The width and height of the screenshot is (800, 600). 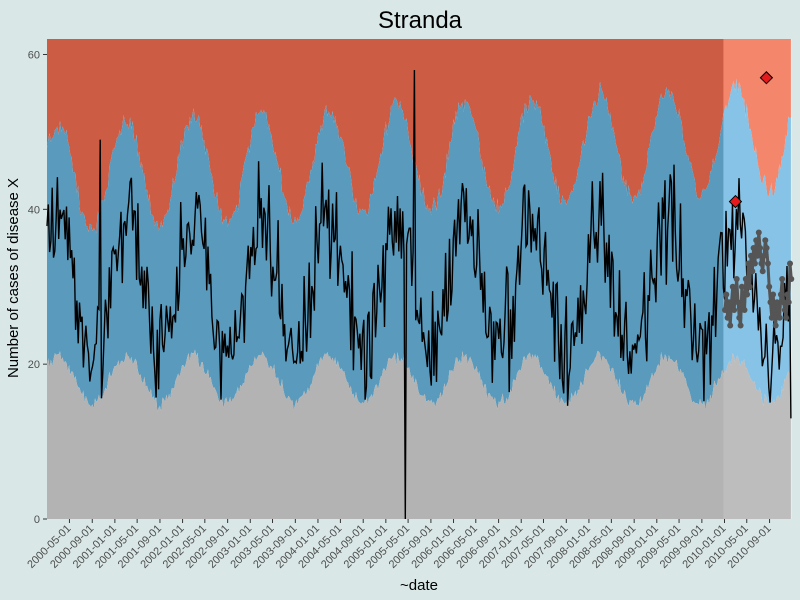 What do you see at coordinates (757, 118) in the screenshot?
I see `prediction-high-region` at bounding box center [757, 118].